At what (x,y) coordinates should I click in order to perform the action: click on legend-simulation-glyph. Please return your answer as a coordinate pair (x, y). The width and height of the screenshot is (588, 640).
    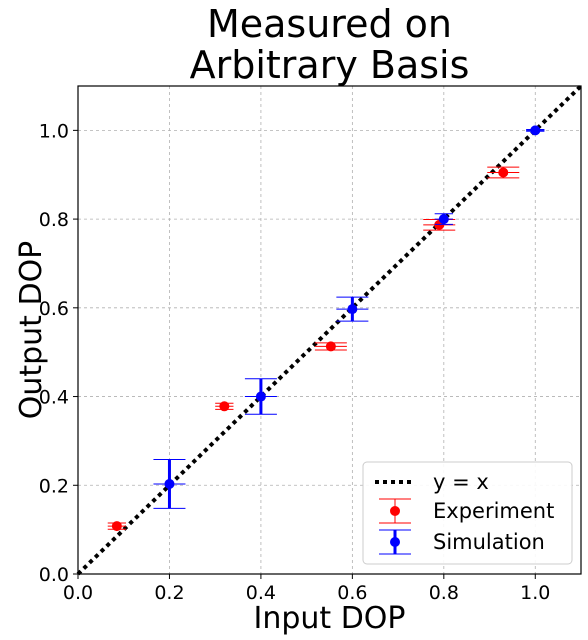
    Looking at the image, I should click on (395, 542).